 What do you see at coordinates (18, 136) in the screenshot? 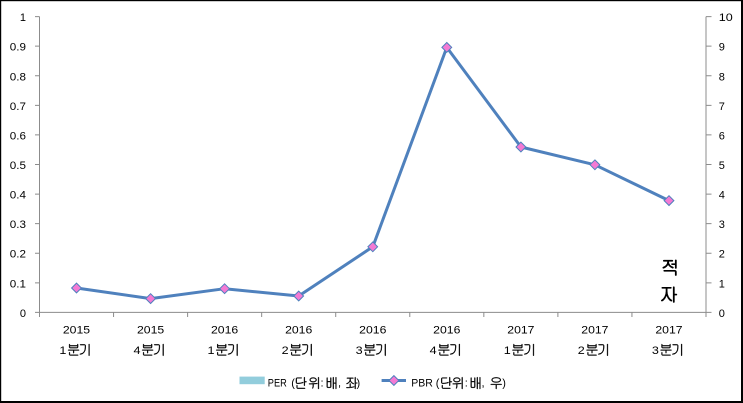
I see `svg-text: 0.6` at bounding box center [18, 136].